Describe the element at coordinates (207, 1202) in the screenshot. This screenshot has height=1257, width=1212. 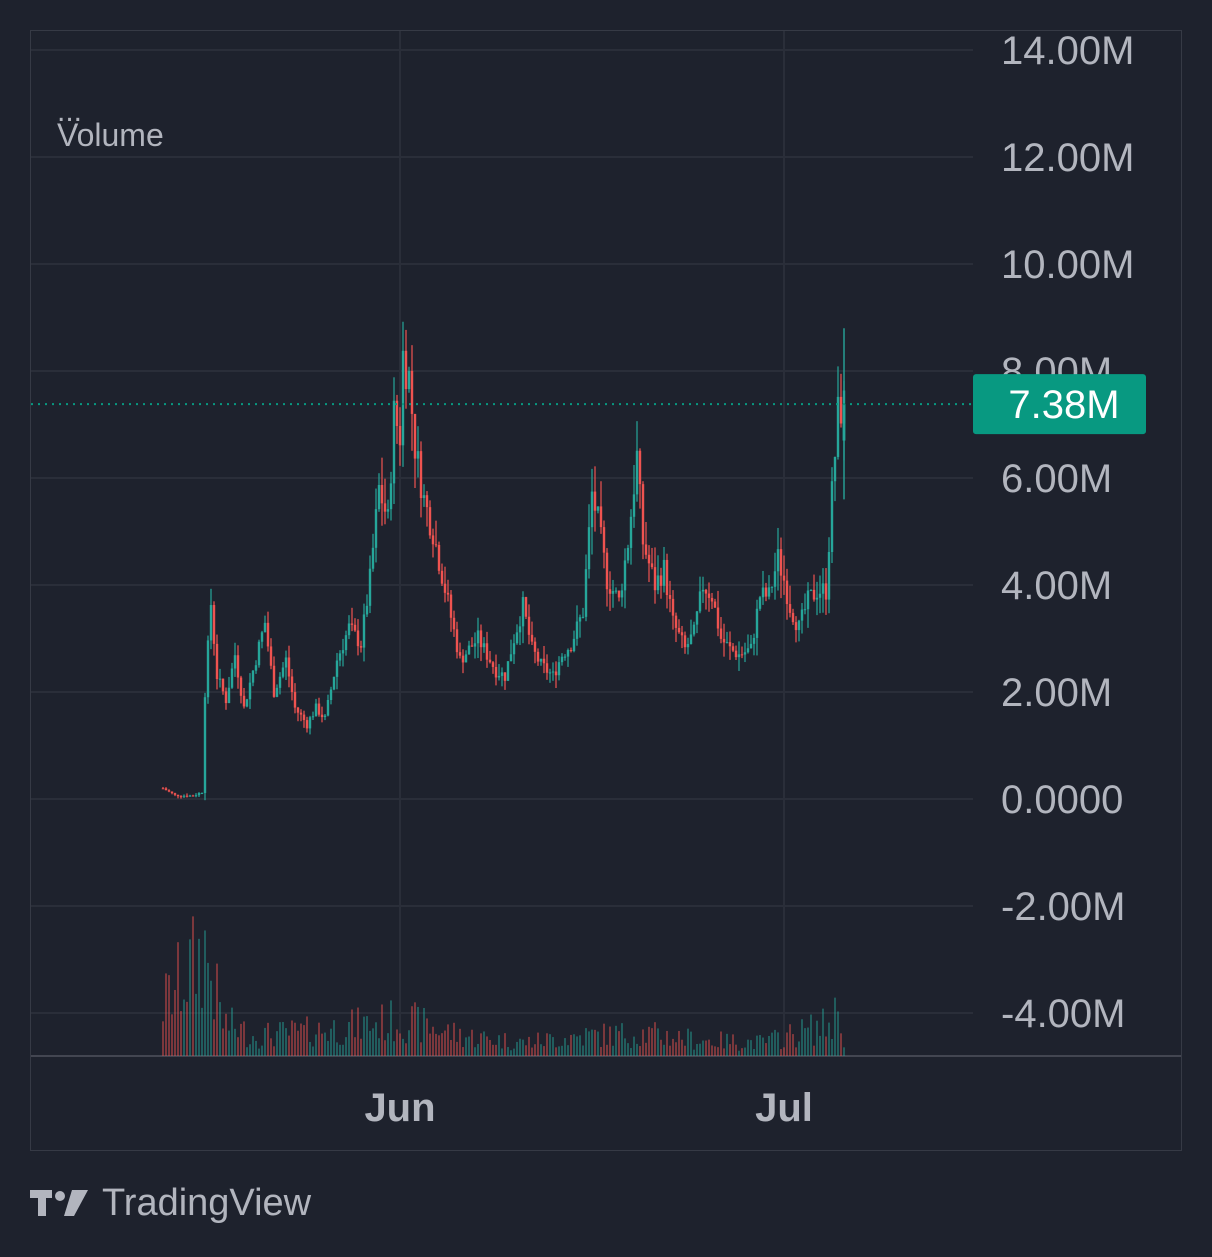
I see `brand-name: TradingView` at that location.